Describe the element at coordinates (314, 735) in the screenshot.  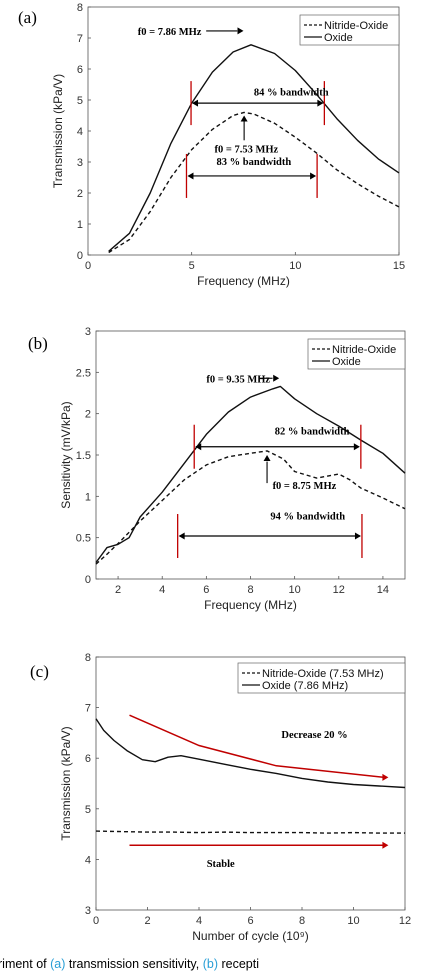
I see `annotation-label: Decrease 20 %` at that location.